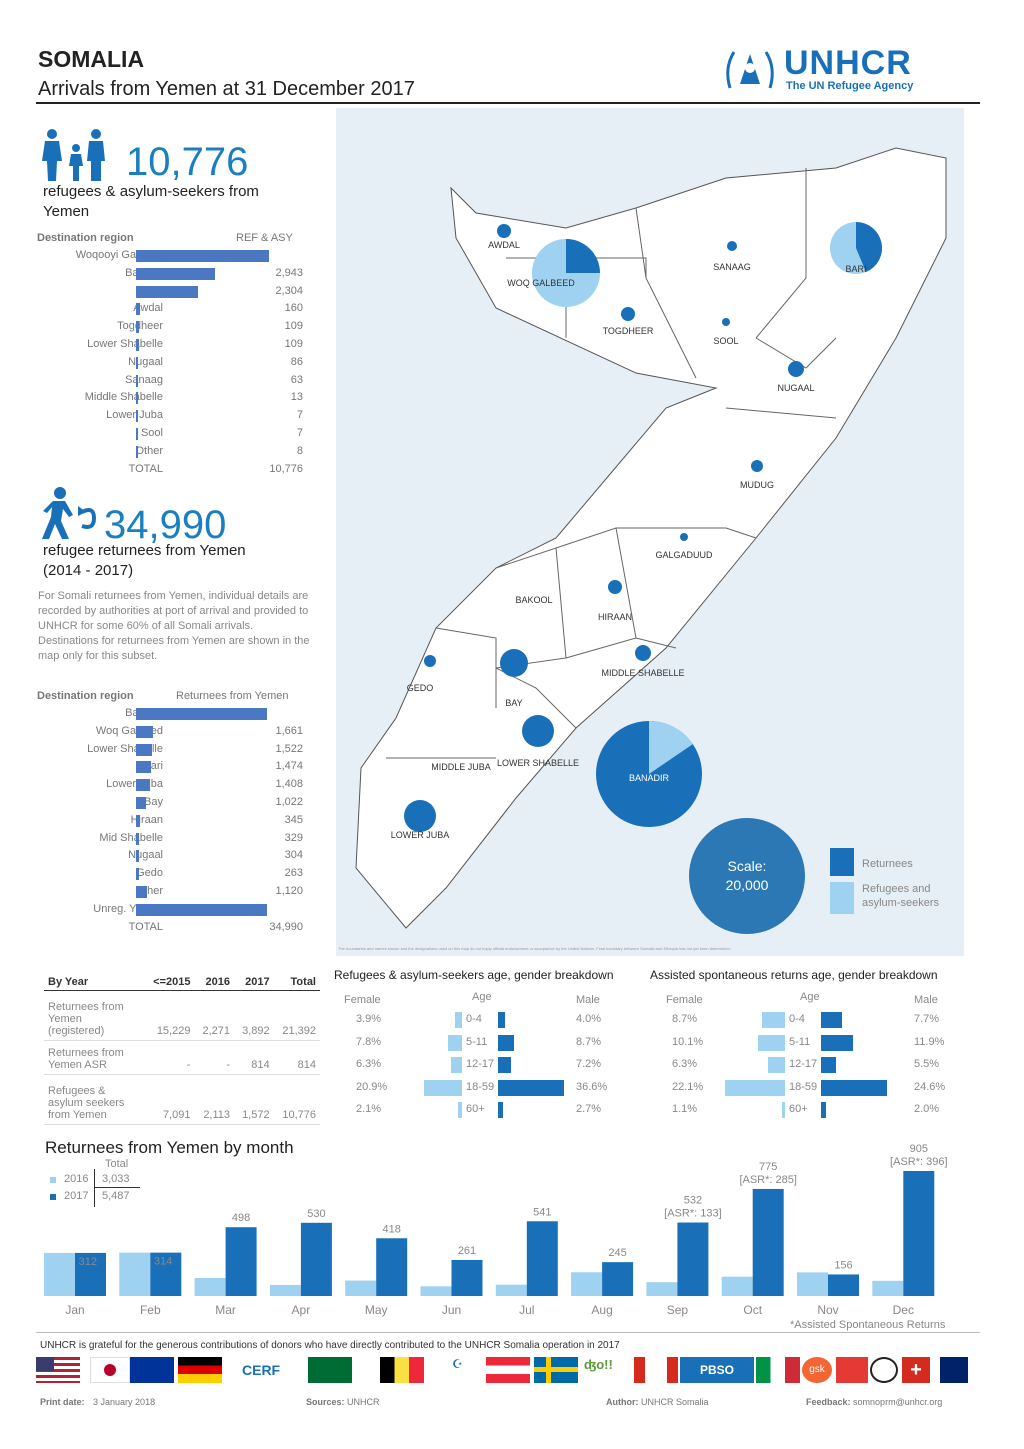 The image size is (1024, 1449). What do you see at coordinates (94, 1099) in the screenshot?
I see `row-label: Refugees & asylum seekers from Yemen` at bounding box center [94, 1099].